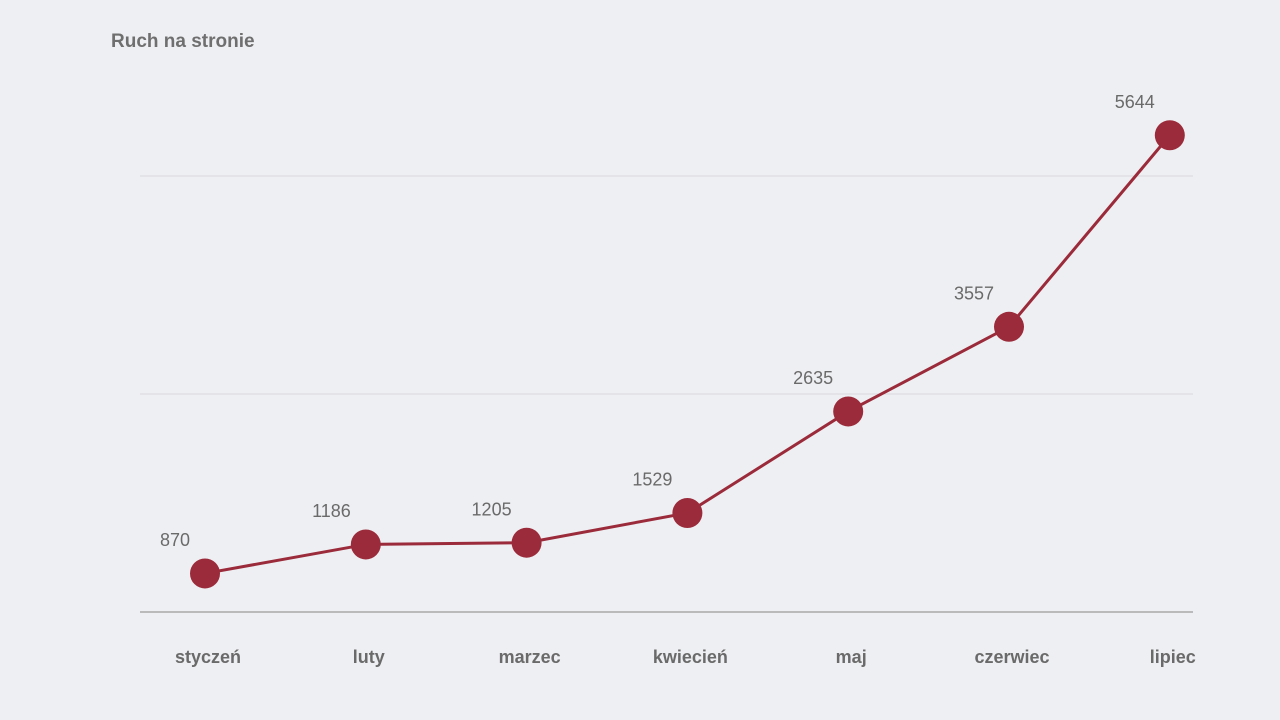 The width and height of the screenshot is (1280, 720). What do you see at coordinates (369, 657) in the screenshot?
I see `x-tick-label: luty` at bounding box center [369, 657].